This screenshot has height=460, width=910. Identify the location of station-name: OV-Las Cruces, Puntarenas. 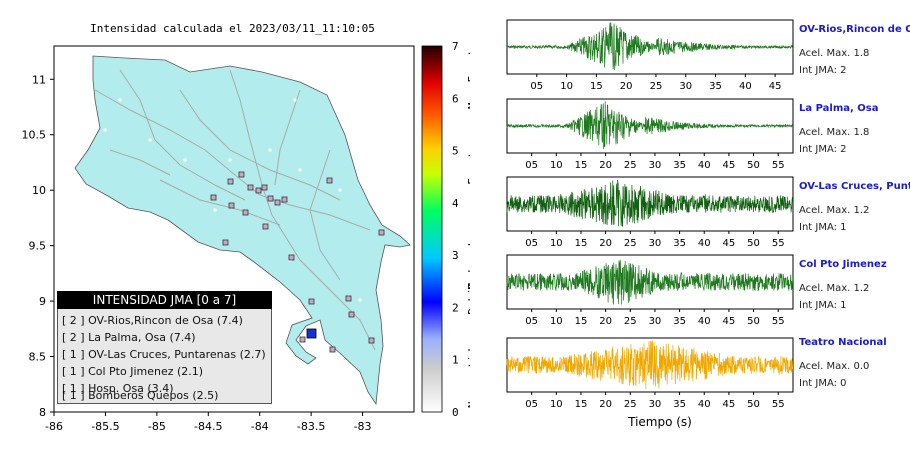
(854, 186).